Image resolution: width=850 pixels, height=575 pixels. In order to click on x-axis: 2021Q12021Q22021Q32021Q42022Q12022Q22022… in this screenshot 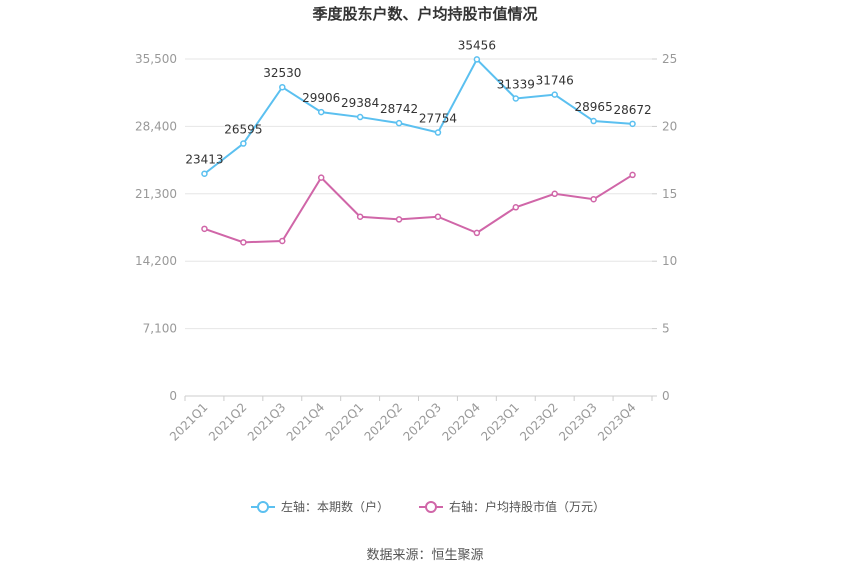, I will do `click(410, 420)`.